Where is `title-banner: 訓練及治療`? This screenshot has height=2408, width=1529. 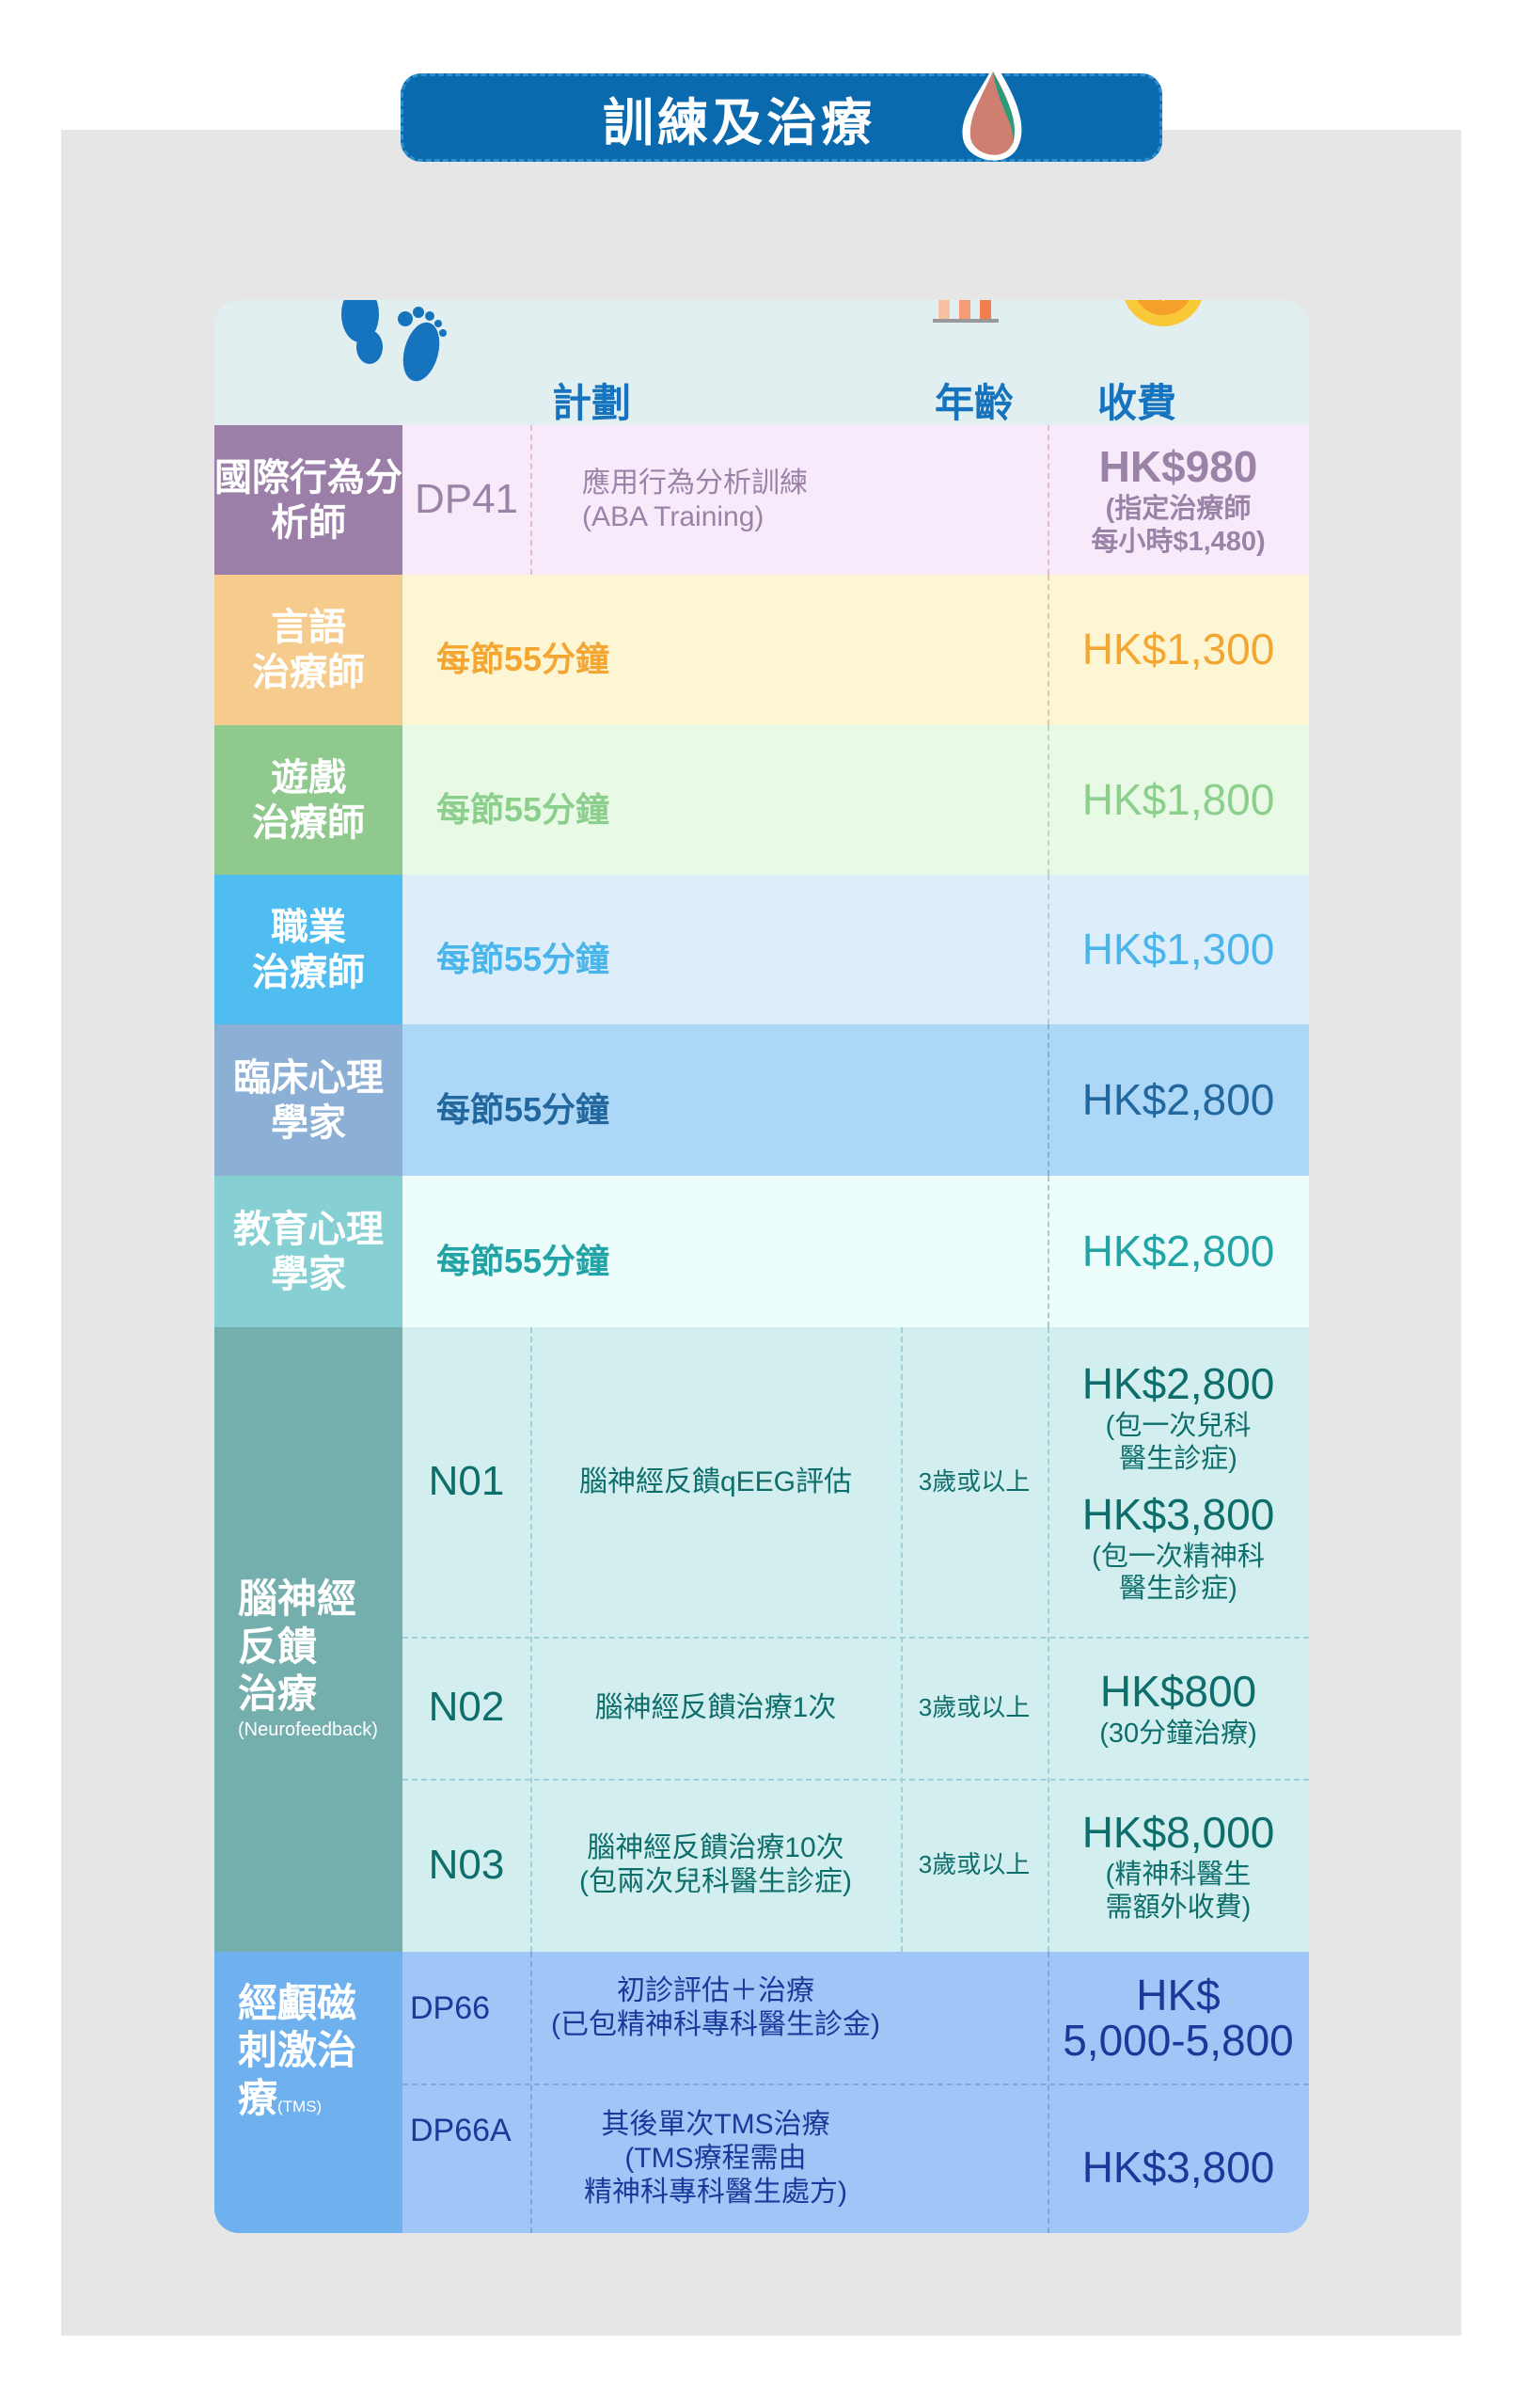
title-banner: 訓練及治療 is located at coordinates (781, 118).